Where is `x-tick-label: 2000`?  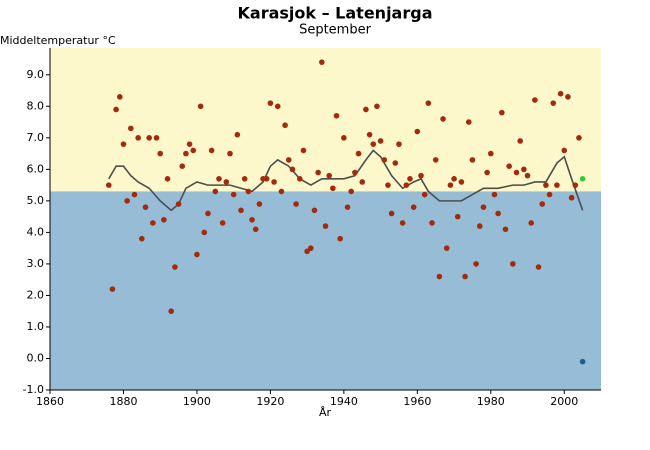 x-tick-label: 2000 is located at coordinates (564, 401).